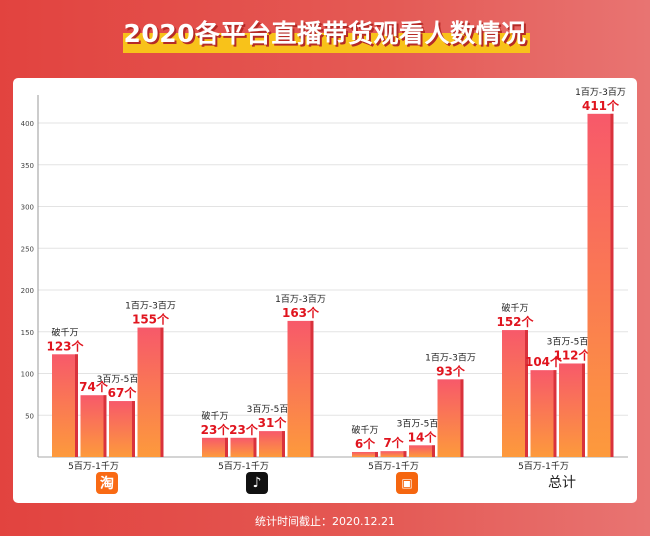 Image resolution: width=650 pixels, height=536 pixels. Describe the element at coordinates (27, 249) in the screenshot. I see `y-tick-label: 250` at that location.